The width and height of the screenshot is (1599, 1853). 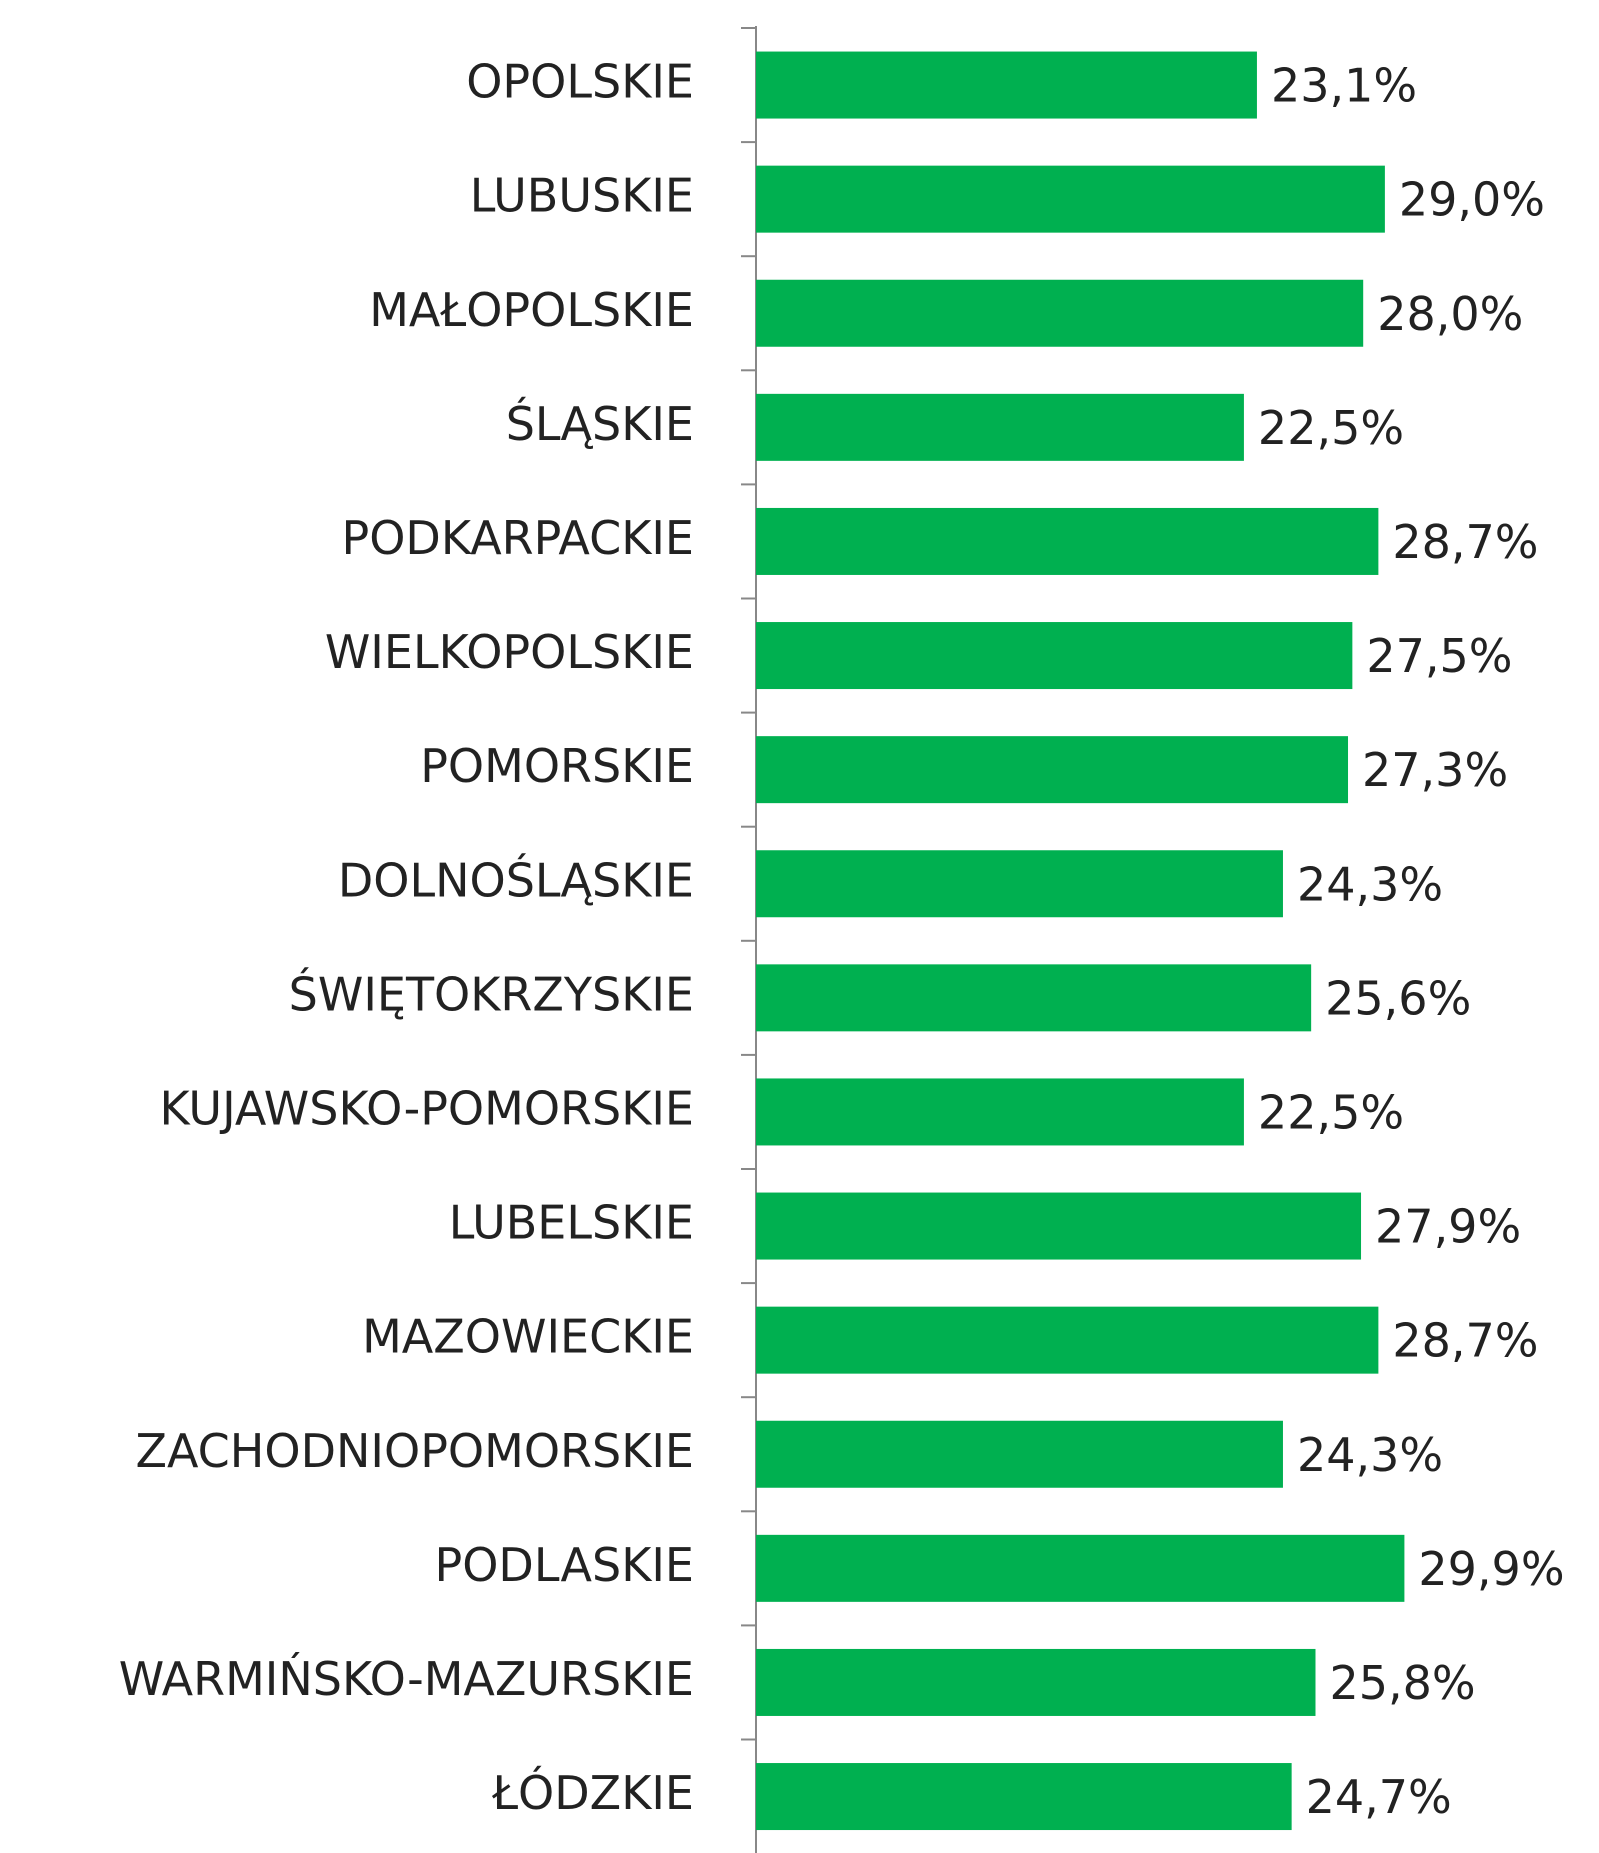 What do you see at coordinates (1398, 998) in the screenshot?
I see `value-label: 25,6%` at bounding box center [1398, 998].